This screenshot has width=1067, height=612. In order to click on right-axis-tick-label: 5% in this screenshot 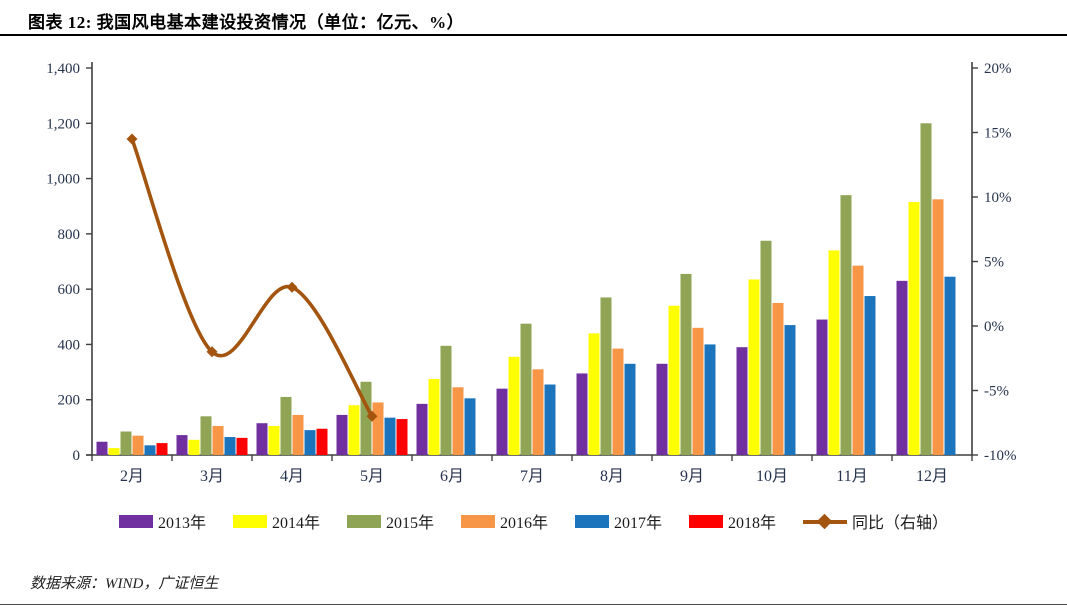, I will do `click(994, 263)`.